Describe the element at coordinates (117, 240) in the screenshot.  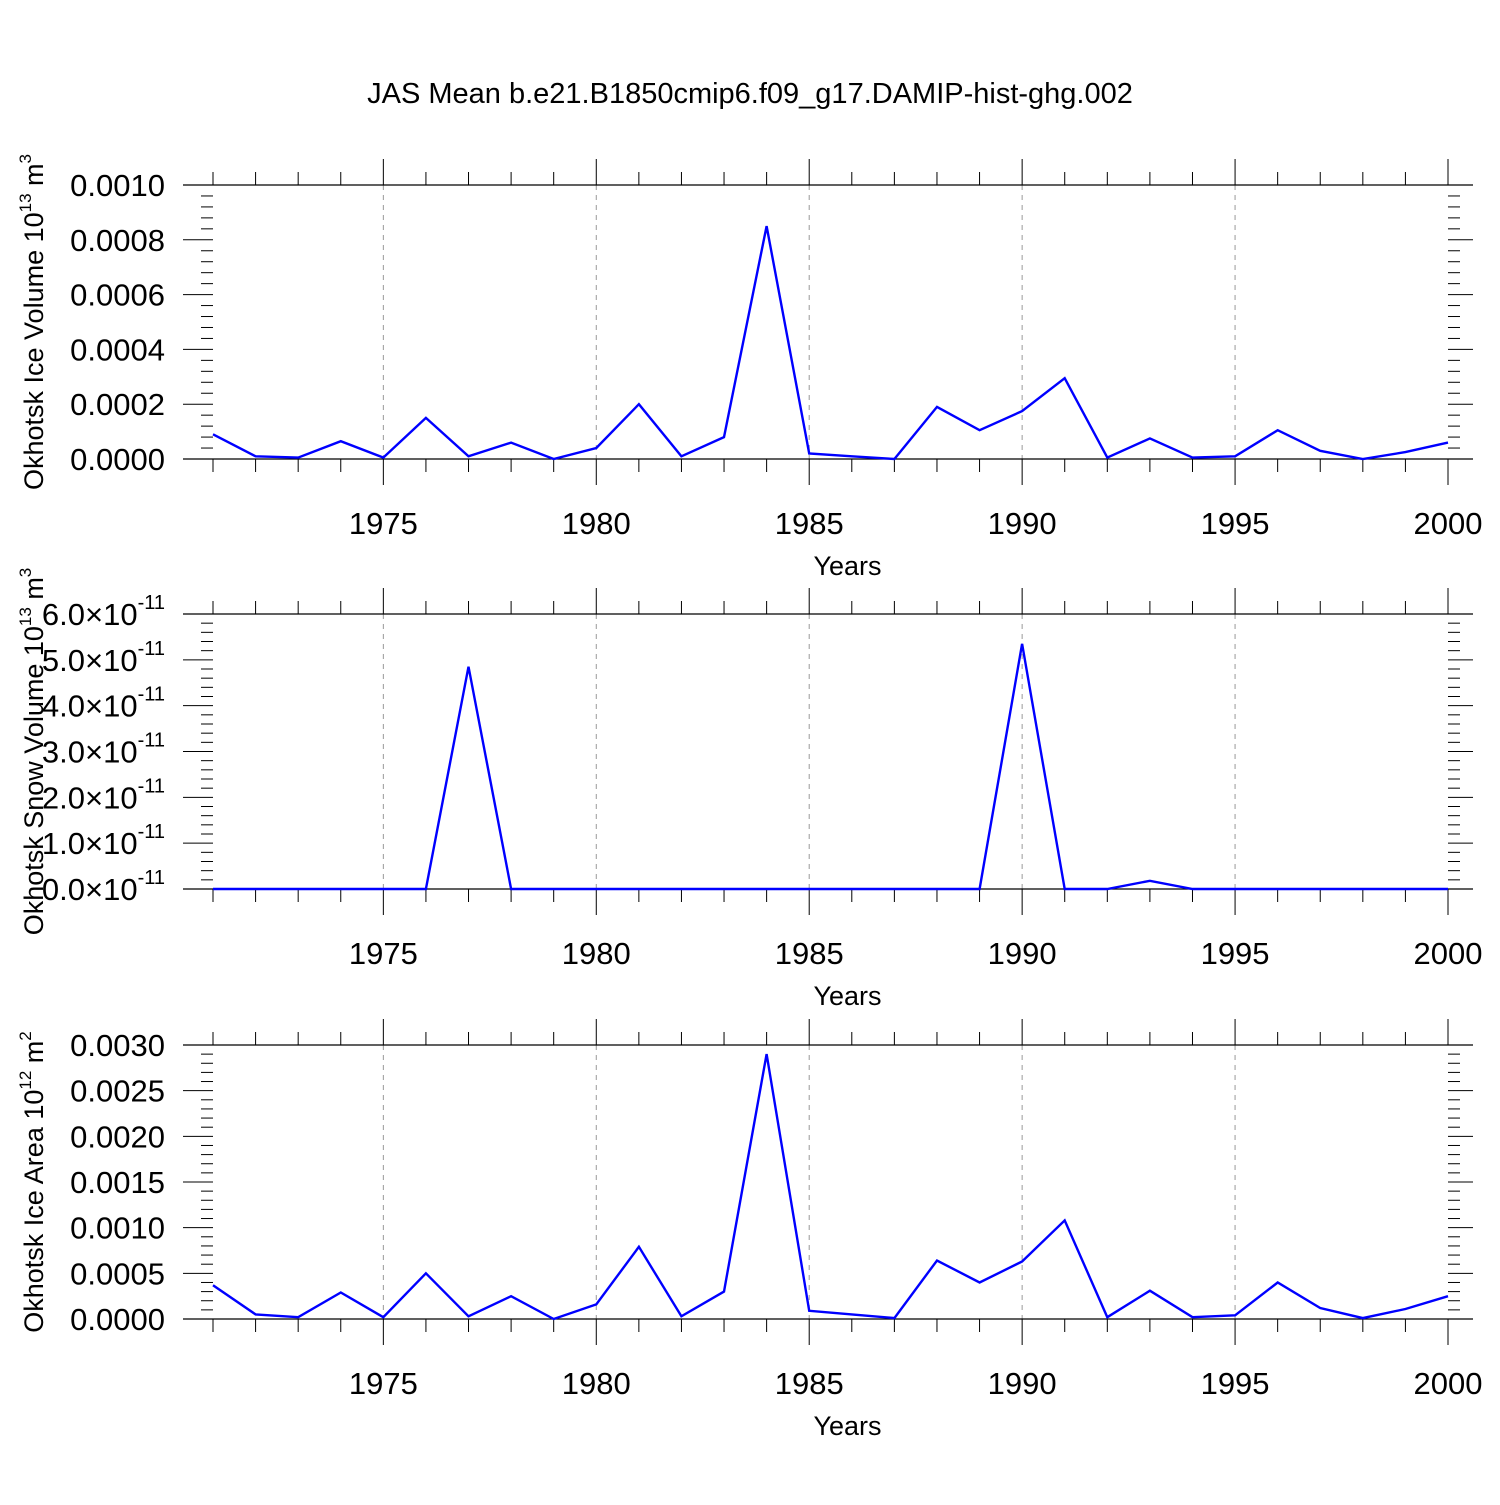
I see `y-tick-label: 0.0008` at that location.